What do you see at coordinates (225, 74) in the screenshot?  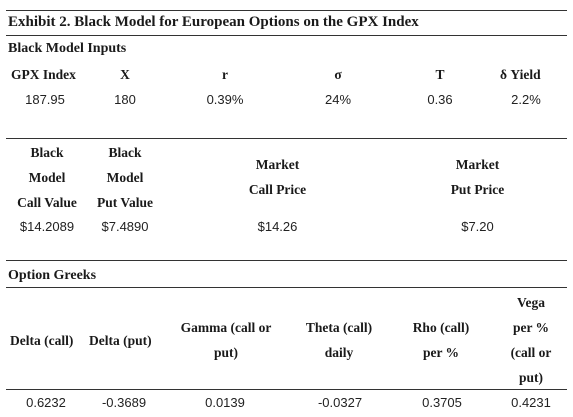 I see `input-header-r: r` at bounding box center [225, 74].